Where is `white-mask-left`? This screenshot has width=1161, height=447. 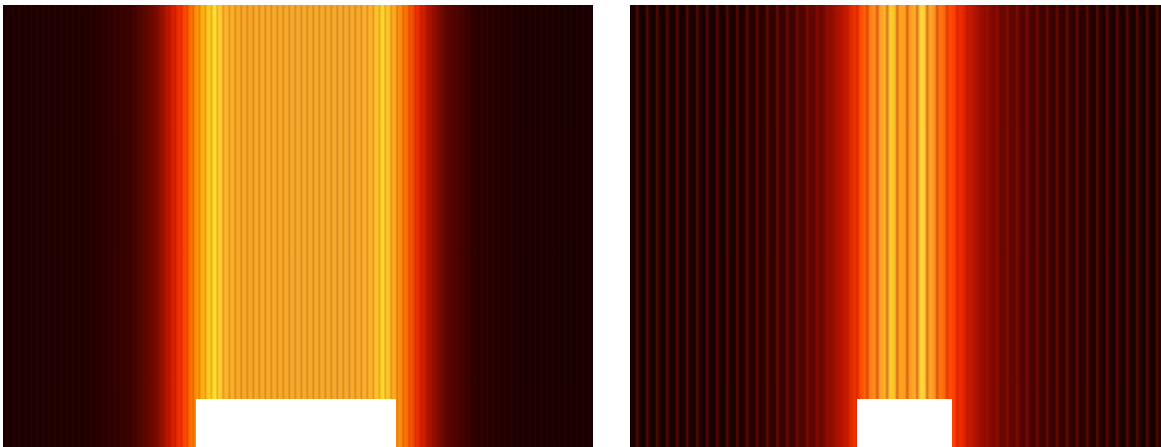 white-mask-left is located at coordinates (296, 423).